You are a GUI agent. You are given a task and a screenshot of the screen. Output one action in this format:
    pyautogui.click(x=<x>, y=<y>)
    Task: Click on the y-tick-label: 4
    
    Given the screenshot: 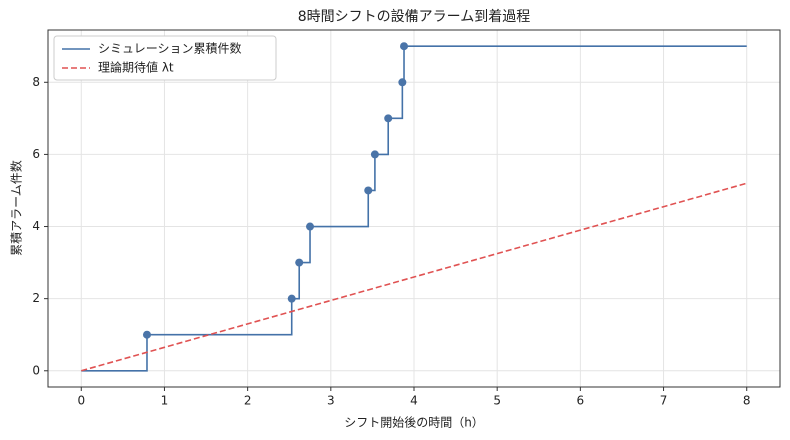 What is the action you would take?
    pyautogui.click(x=36, y=226)
    